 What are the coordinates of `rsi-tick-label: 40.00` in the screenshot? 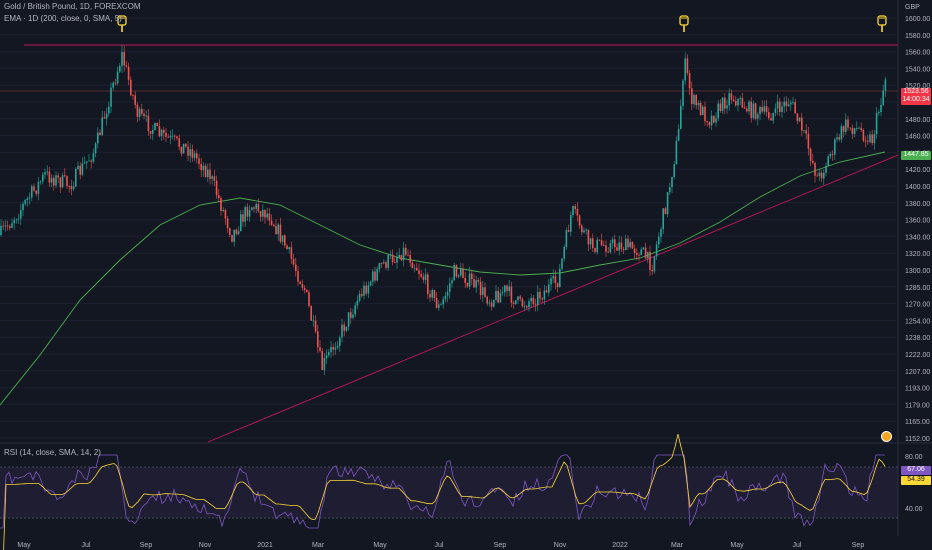 It's located at (914, 509).